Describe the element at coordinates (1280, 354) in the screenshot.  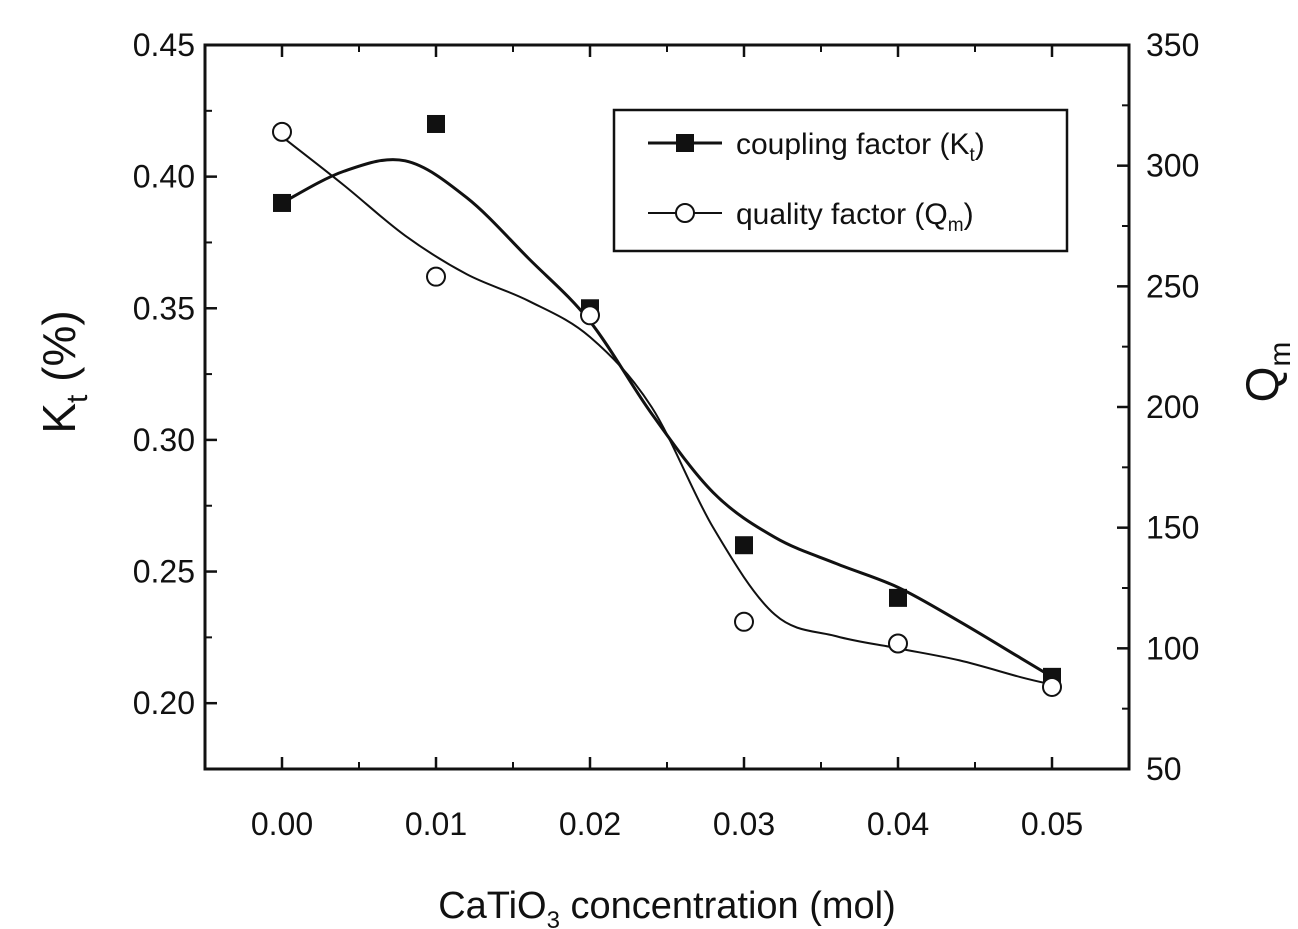
I see `y-right-axis-title-sub: m` at that location.